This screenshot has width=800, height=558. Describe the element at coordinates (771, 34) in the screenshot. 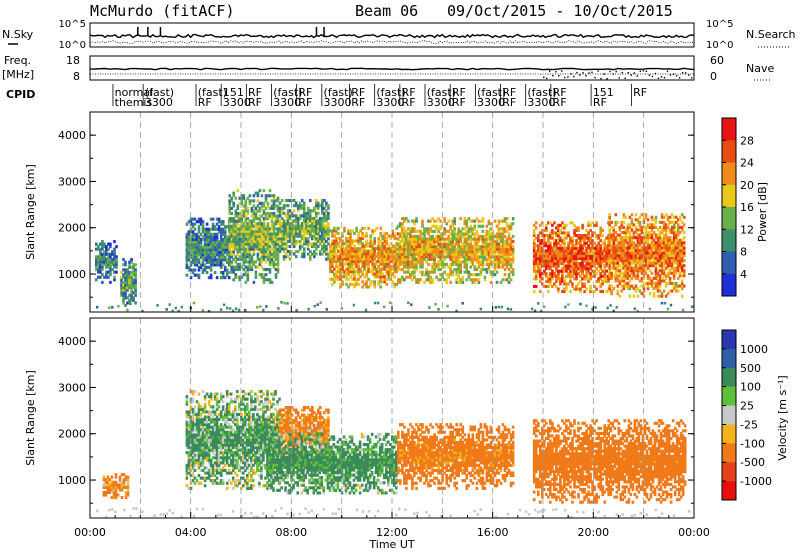

I see `noise-search-label: N.Search` at that location.